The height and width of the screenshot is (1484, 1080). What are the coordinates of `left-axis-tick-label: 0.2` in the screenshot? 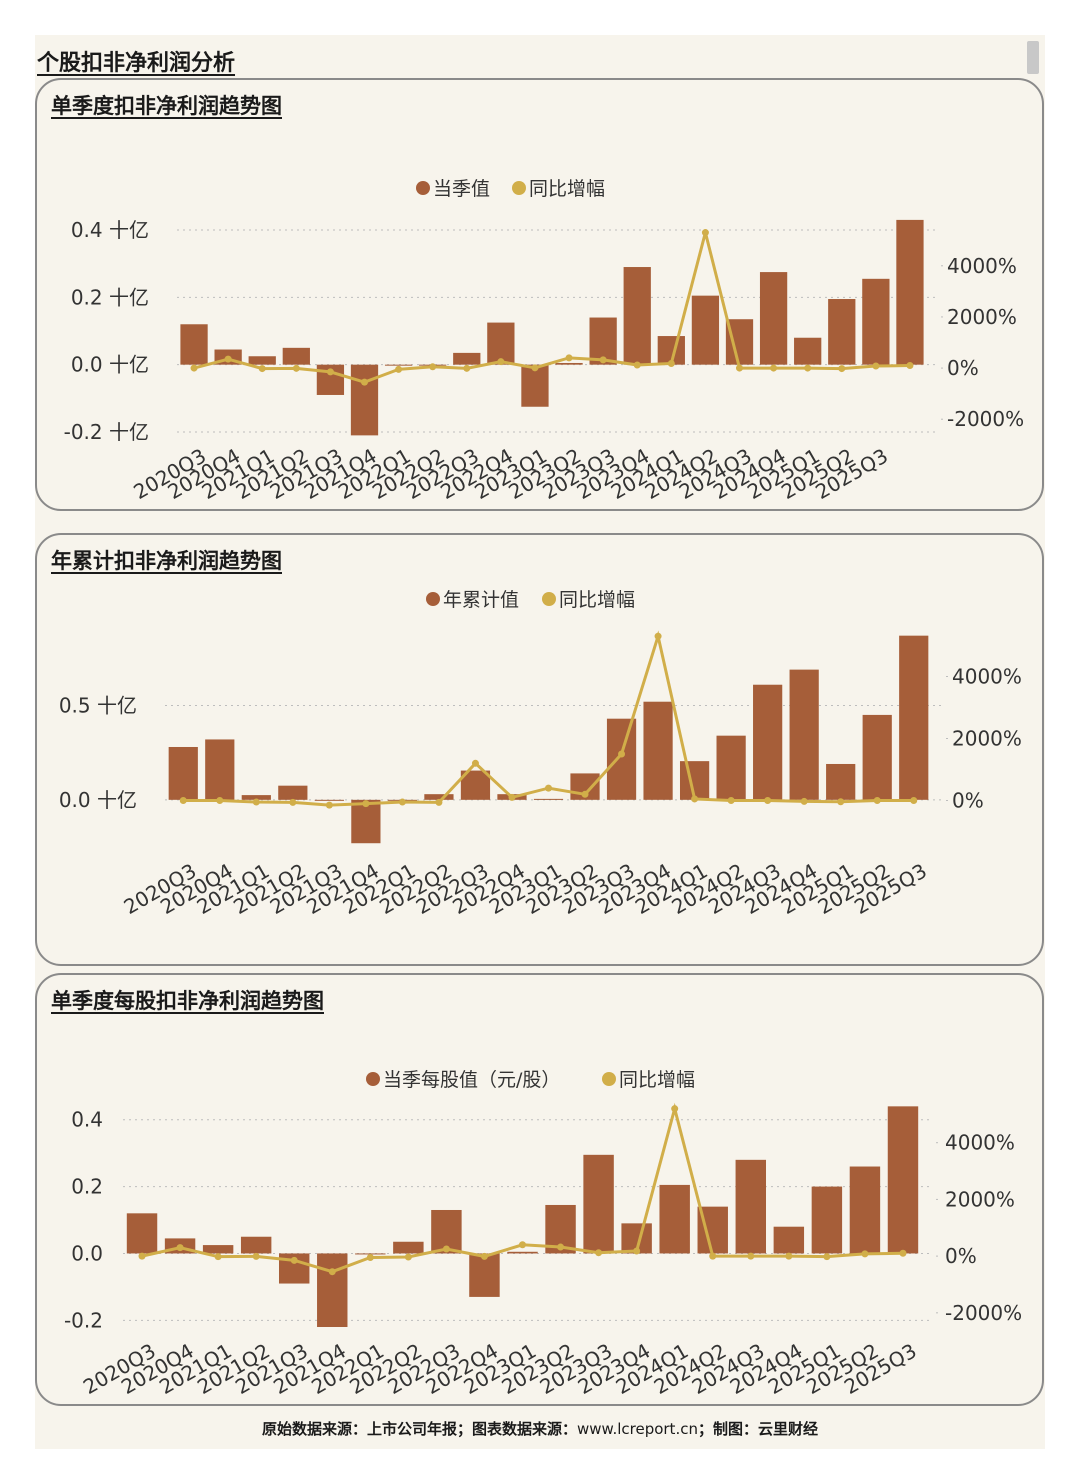 It's located at (87, 1187).